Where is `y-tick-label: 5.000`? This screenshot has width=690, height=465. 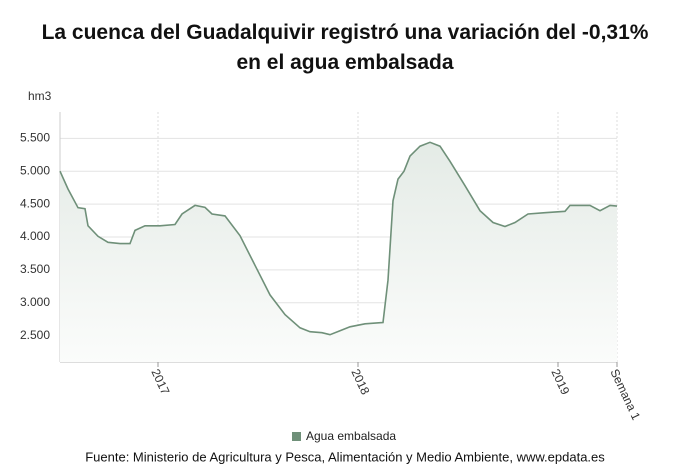
y-tick-label: 5.000 is located at coordinates (35, 170).